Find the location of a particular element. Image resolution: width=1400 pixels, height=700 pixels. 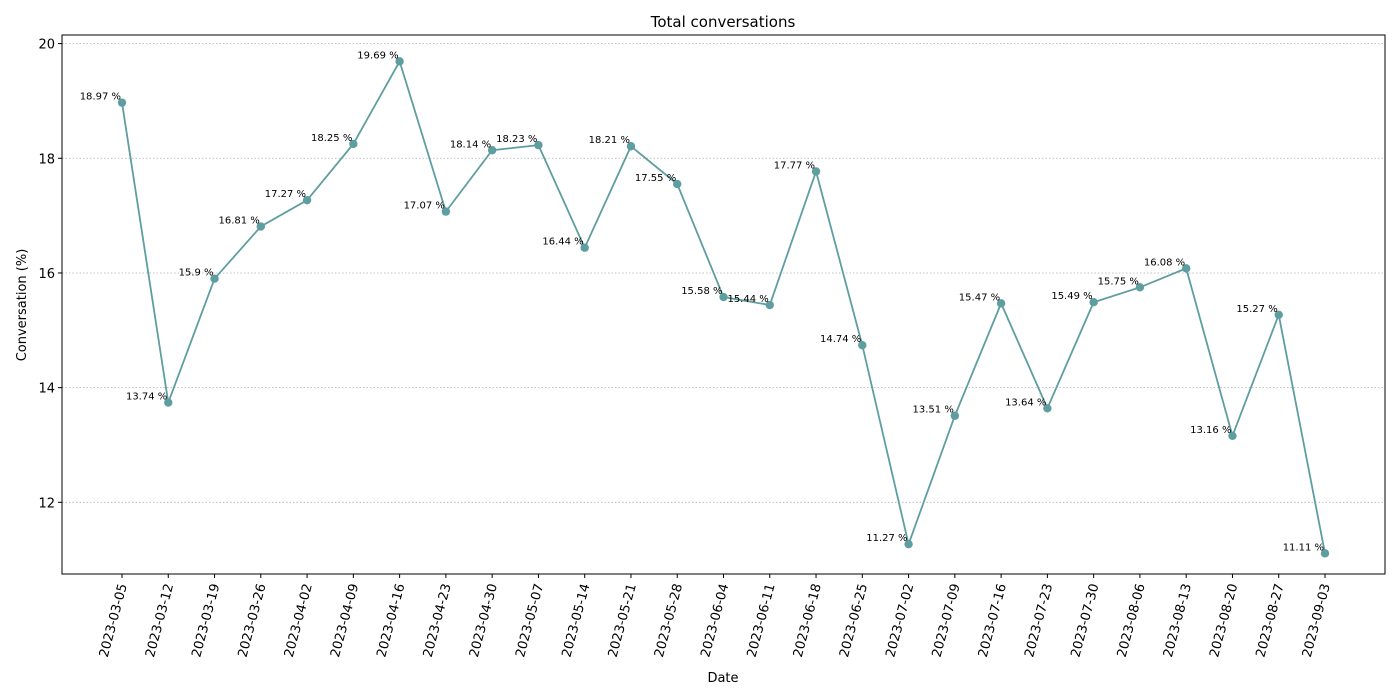

data-label: 15.47 % is located at coordinates (979, 297).